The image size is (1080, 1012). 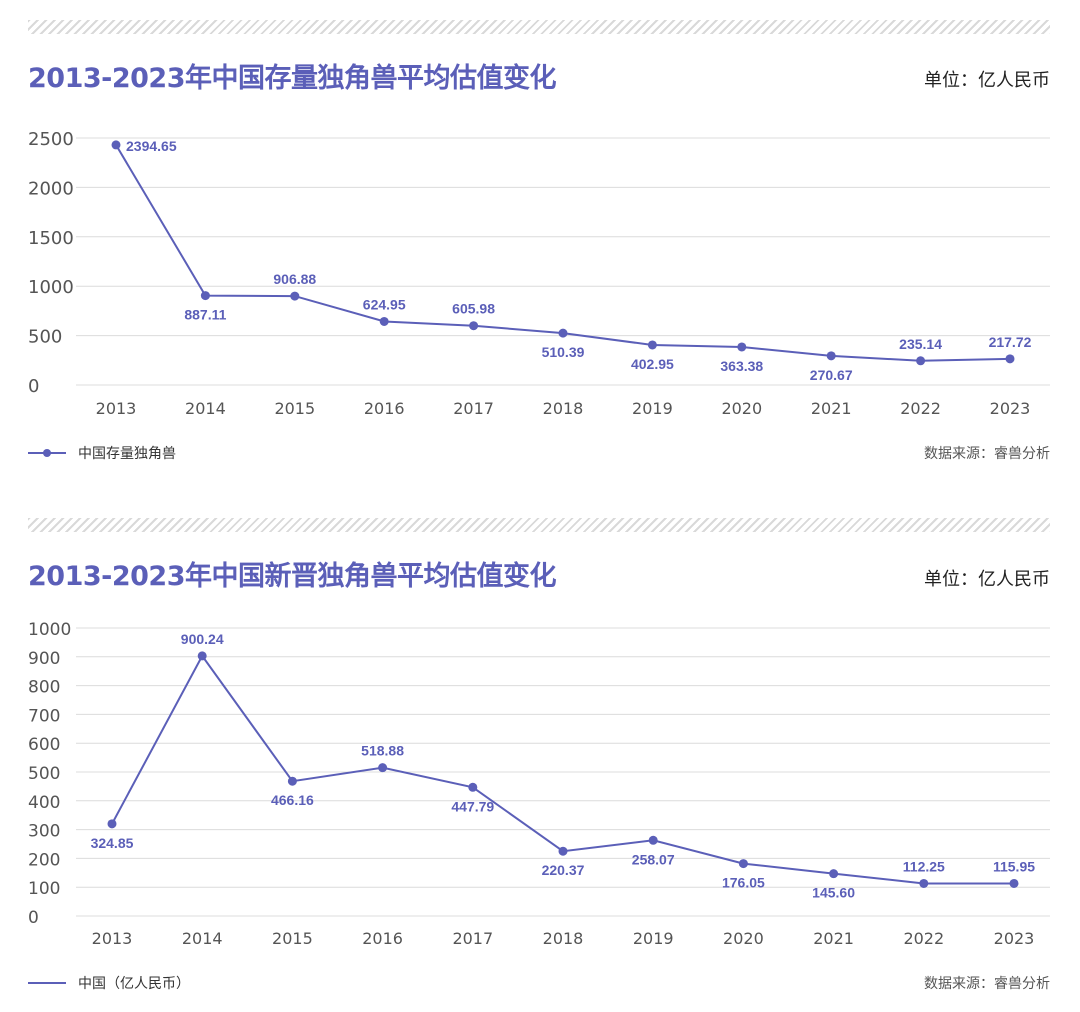 I want to click on legend-label-2: 中国（亿人民币）, so click(x=134, y=984).